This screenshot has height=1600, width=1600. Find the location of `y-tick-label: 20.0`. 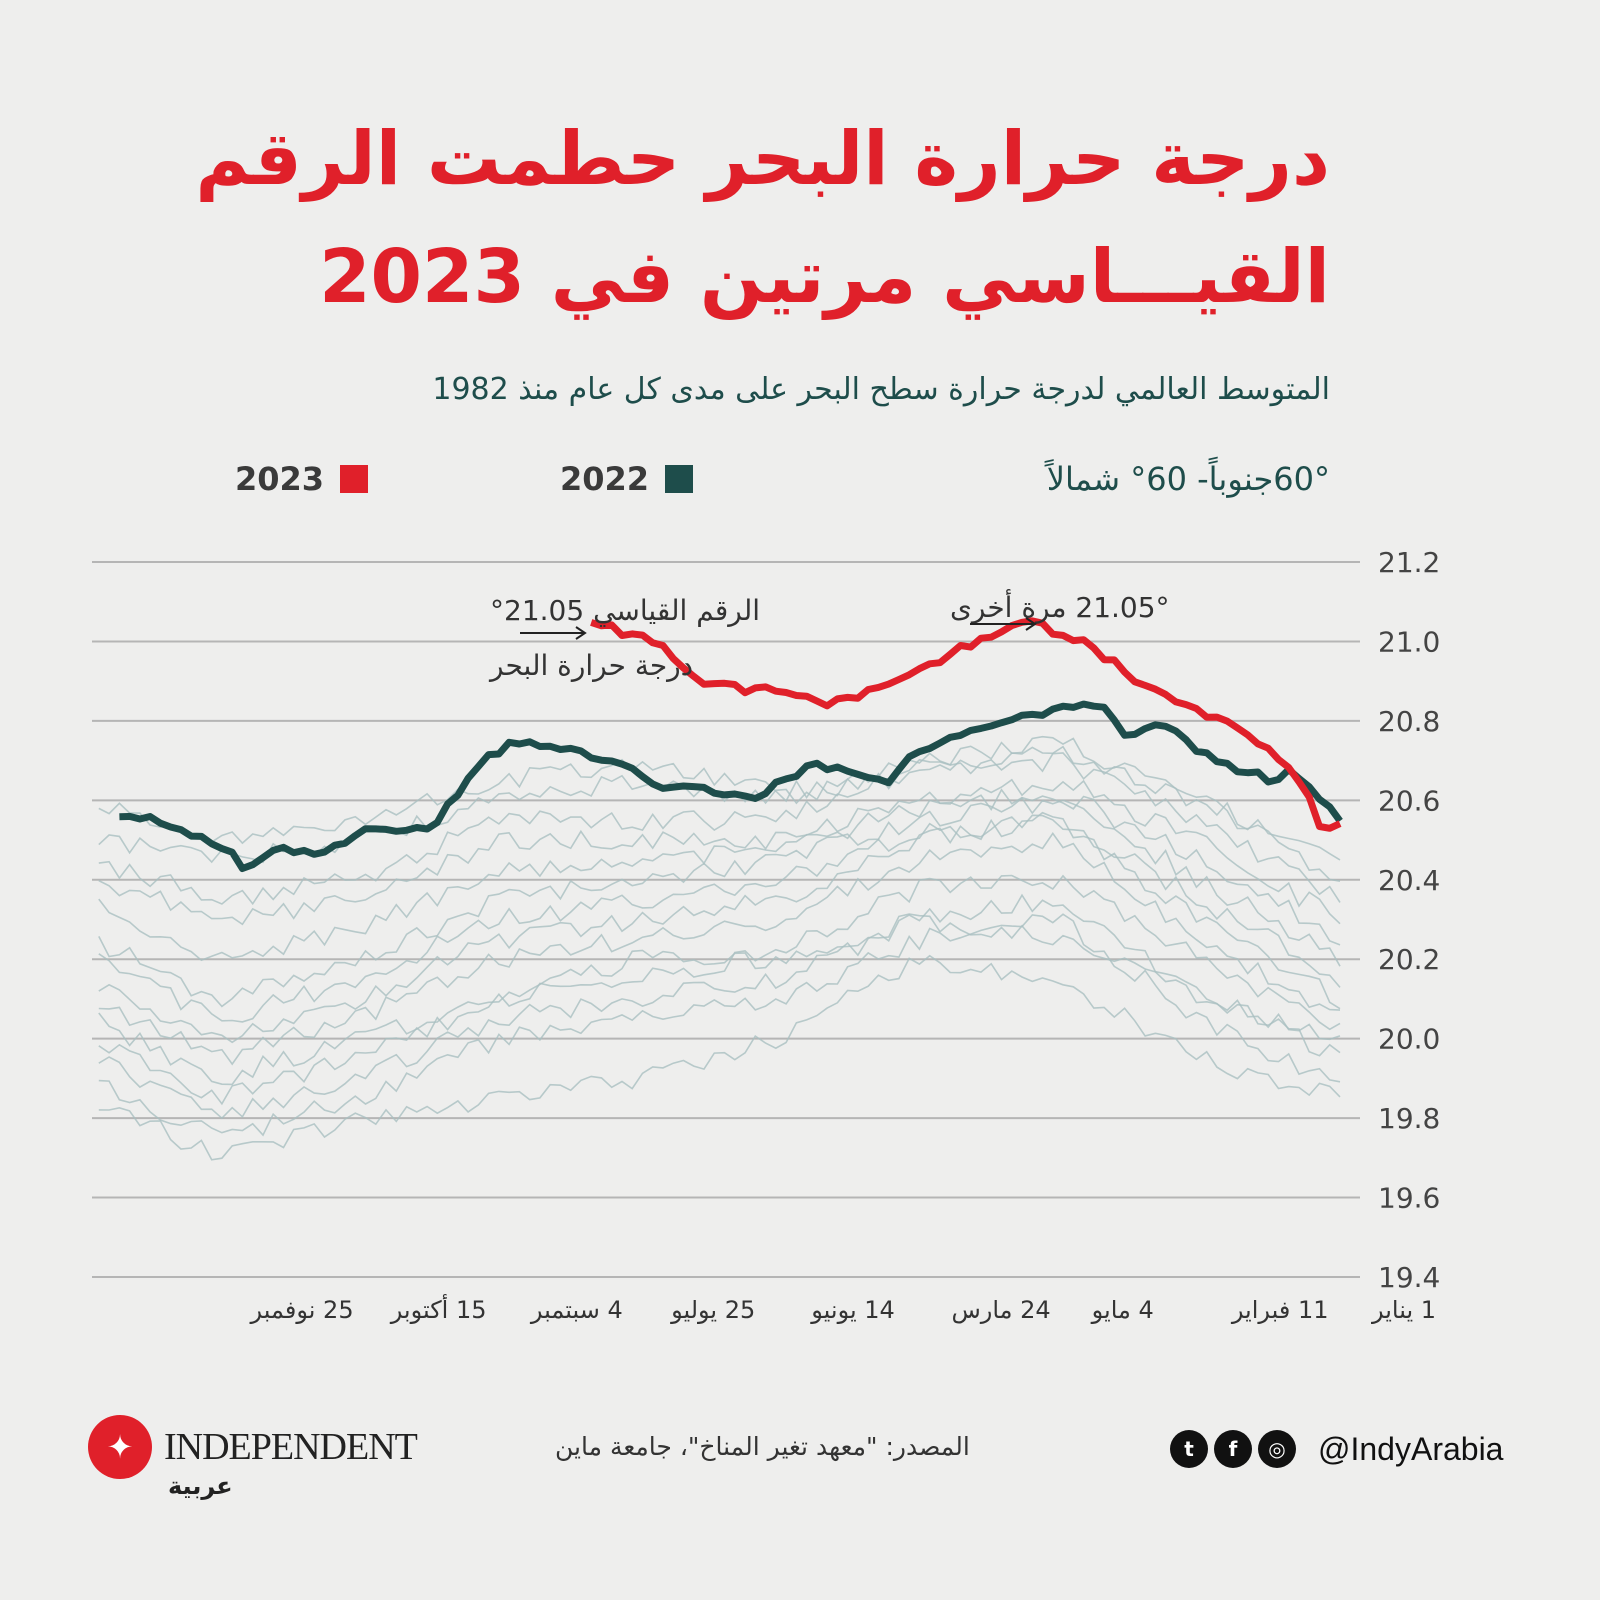

y-tick-label: 20.0 is located at coordinates (1409, 1039).